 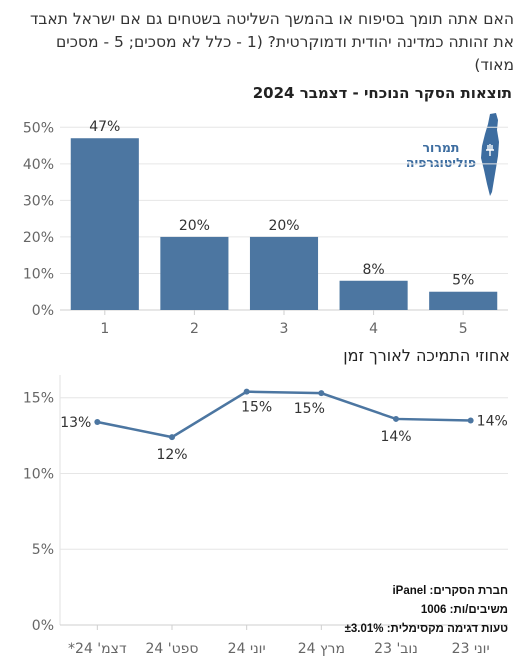 What do you see at coordinates (450, 591) in the screenshot?
I see `survey-company: חברת הסקרים: iPanel` at bounding box center [450, 591].